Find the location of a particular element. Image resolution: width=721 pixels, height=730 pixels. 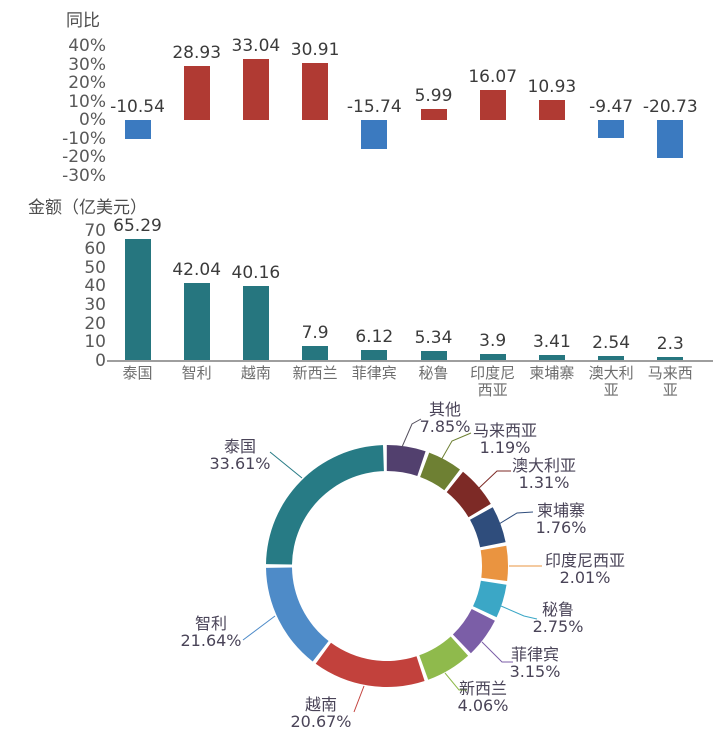

y-tick-label: 30 is located at coordinates (95, 305).